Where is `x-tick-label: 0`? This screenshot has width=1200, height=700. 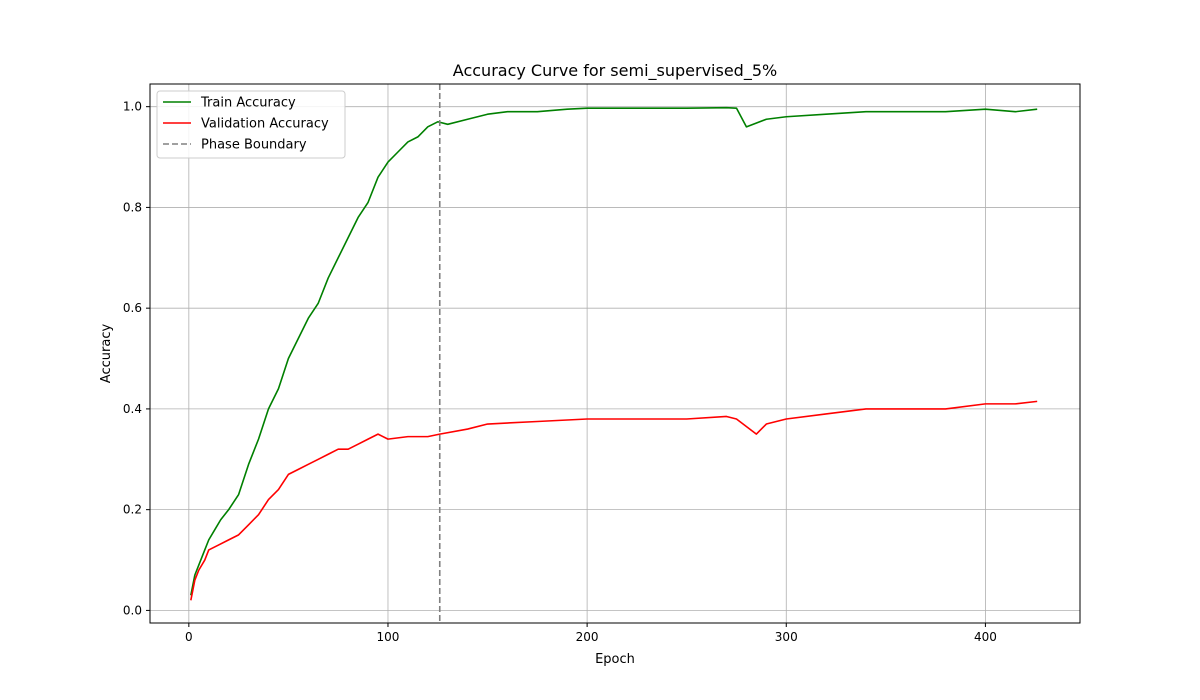 x-tick-label: 0 is located at coordinates (189, 637).